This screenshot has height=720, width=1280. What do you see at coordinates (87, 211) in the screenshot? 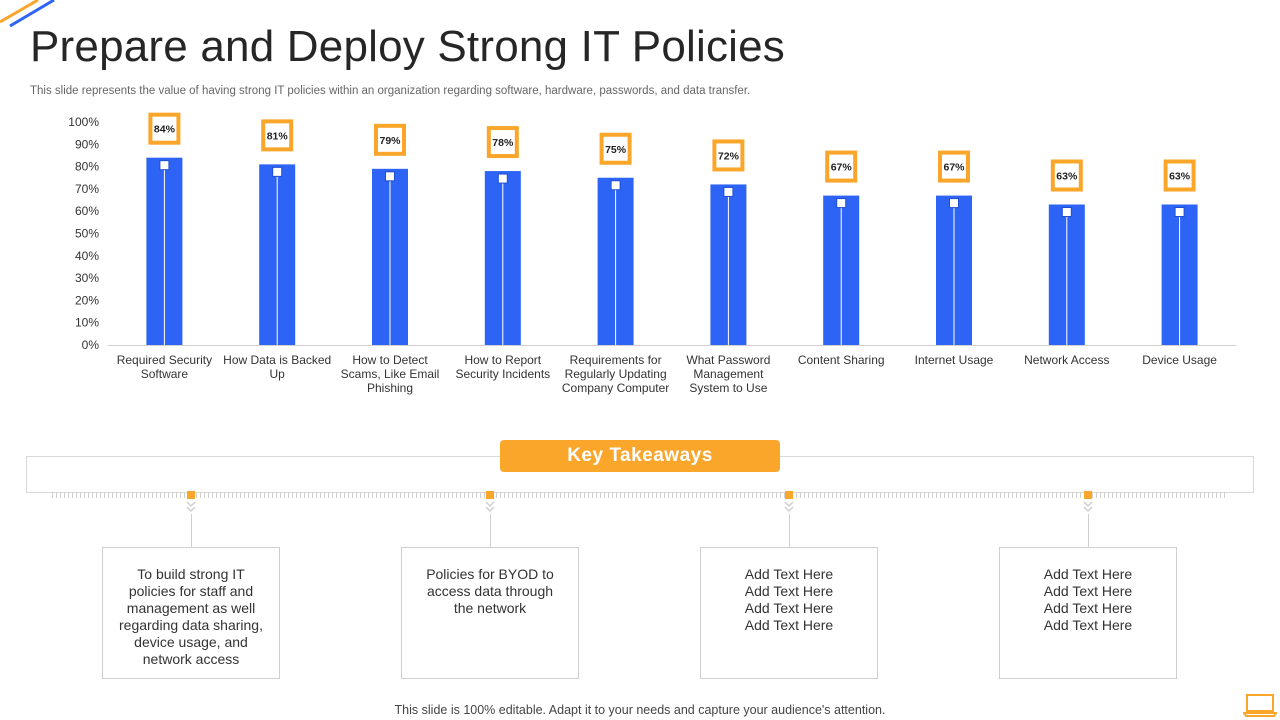
I see `y-tick-label: 60%` at bounding box center [87, 211].